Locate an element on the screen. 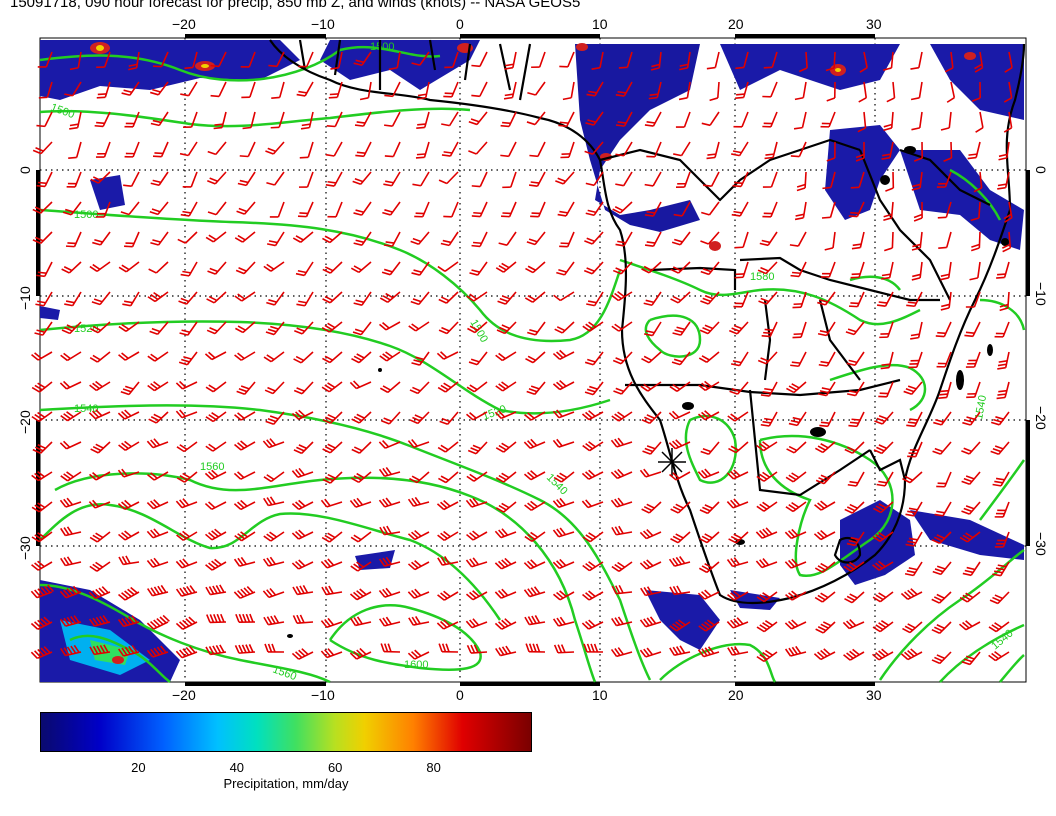 The image size is (1056, 816). lon-label: 0 is located at coordinates (460, 24).